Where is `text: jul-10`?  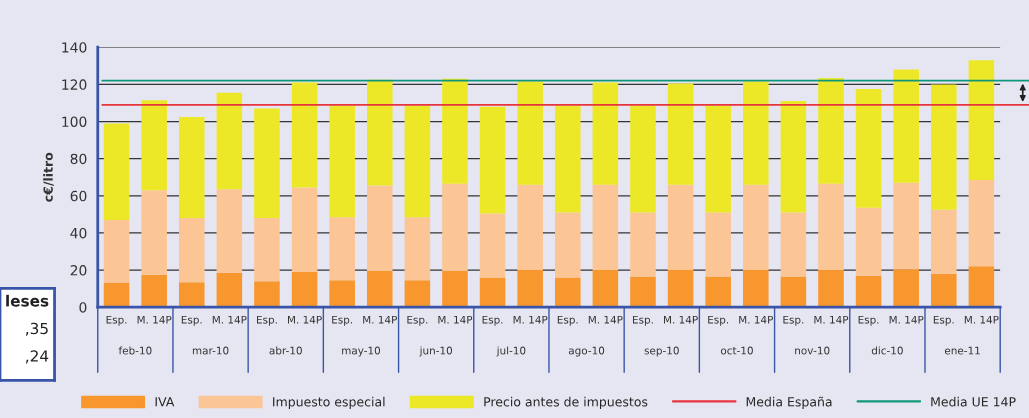
text: jul-10 is located at coordinates (511, 351).